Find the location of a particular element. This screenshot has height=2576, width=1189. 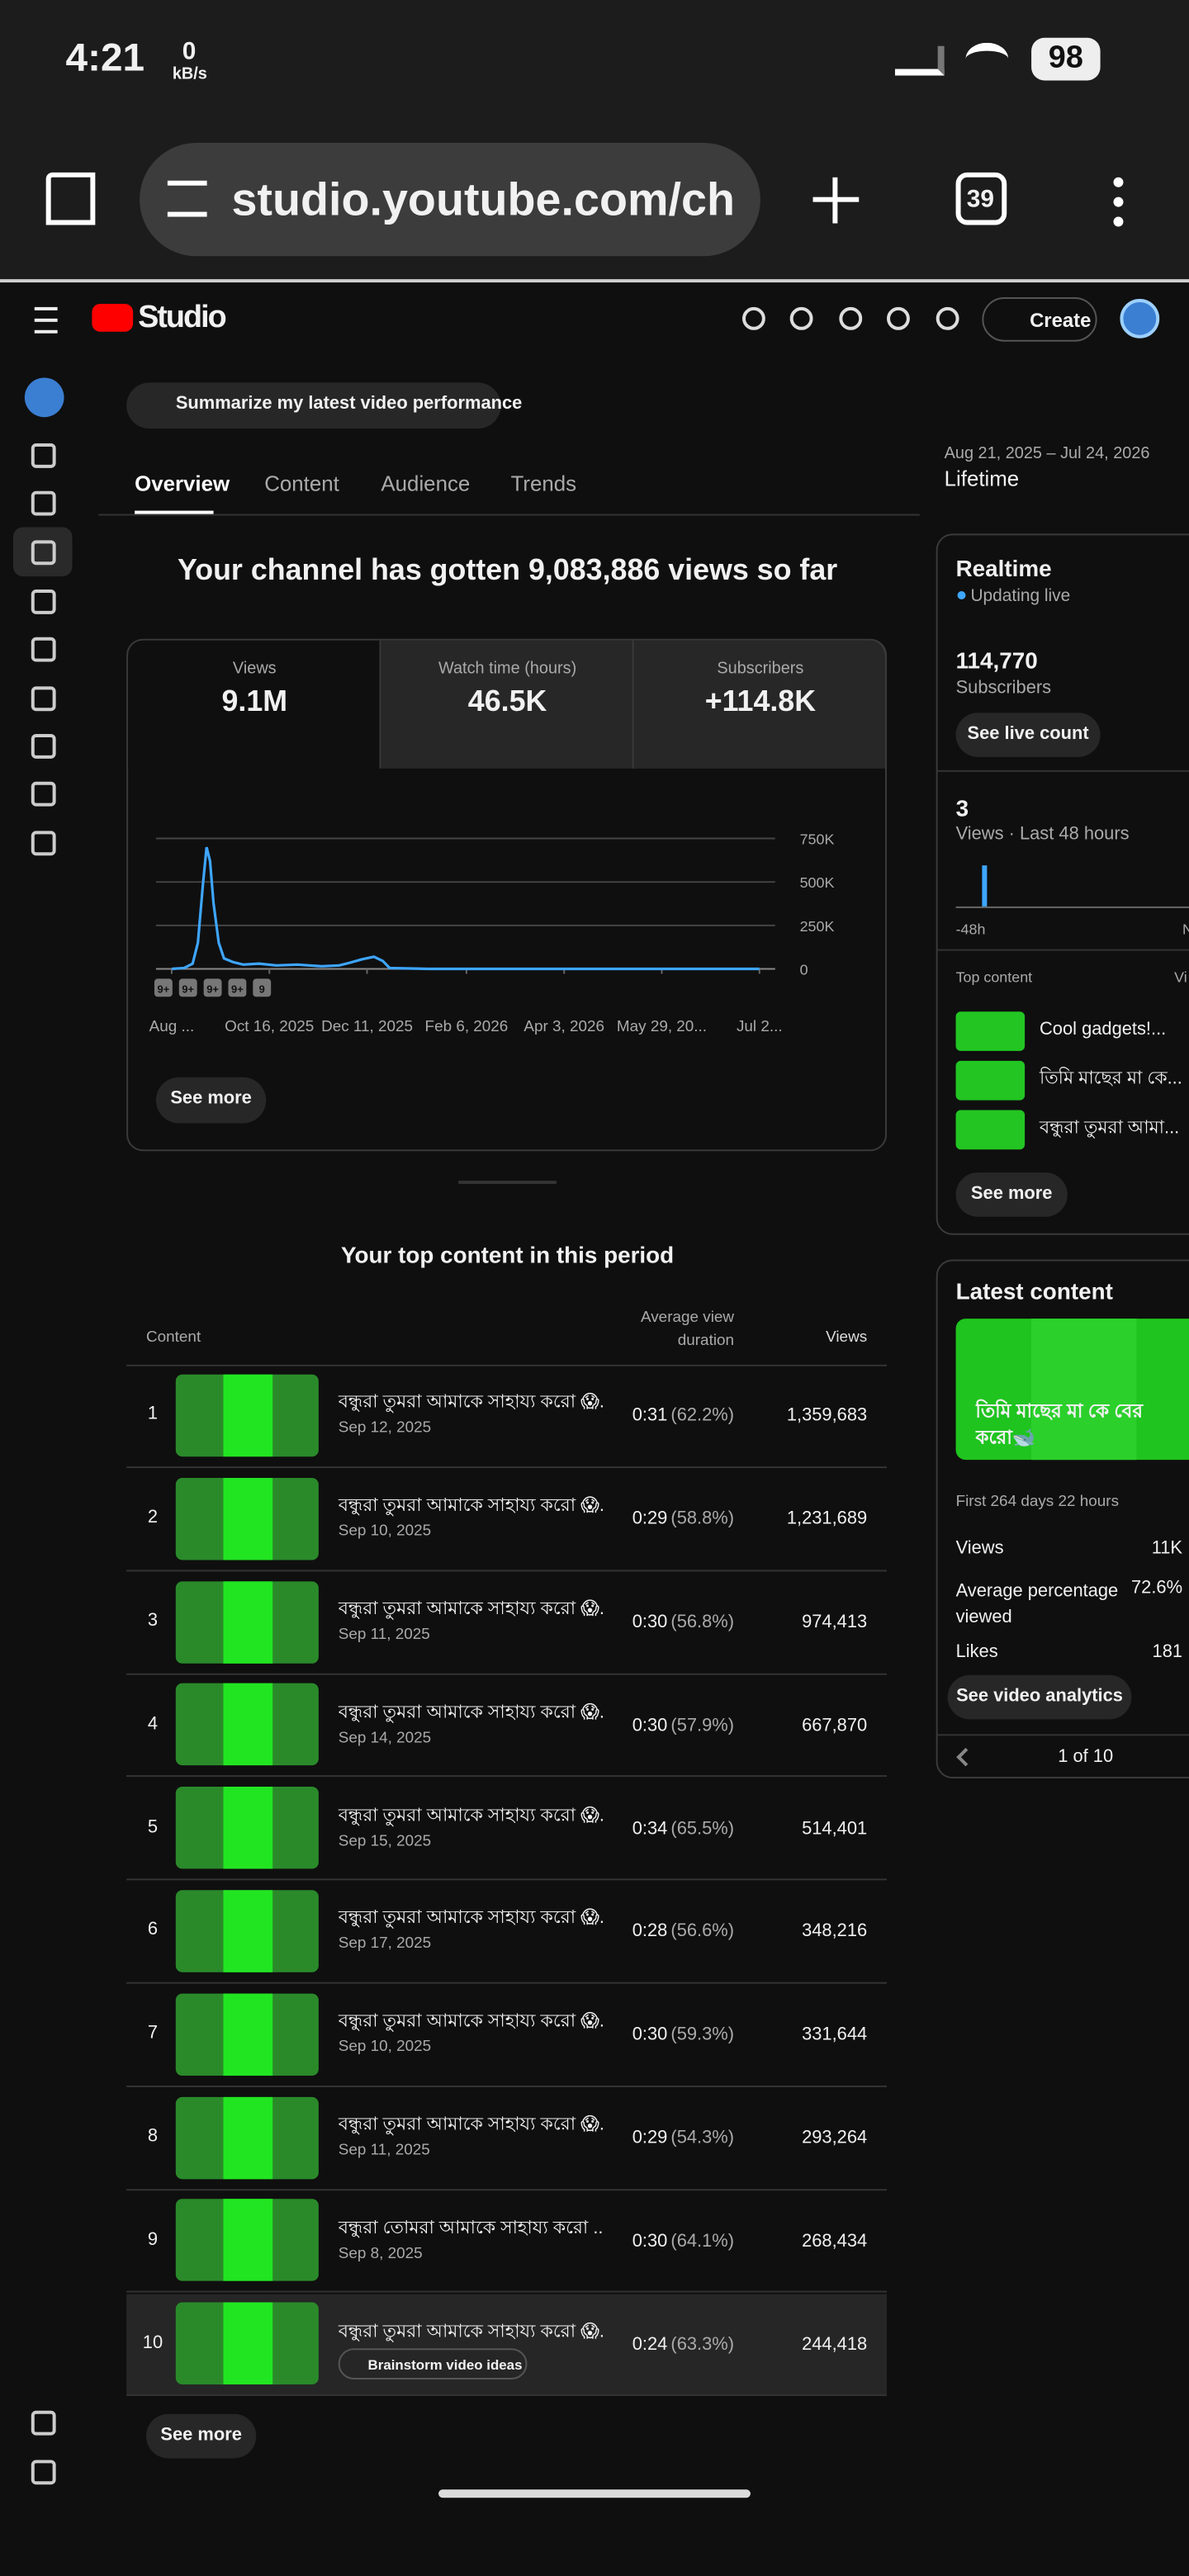

create-button is located at coordinates (1039, 319).